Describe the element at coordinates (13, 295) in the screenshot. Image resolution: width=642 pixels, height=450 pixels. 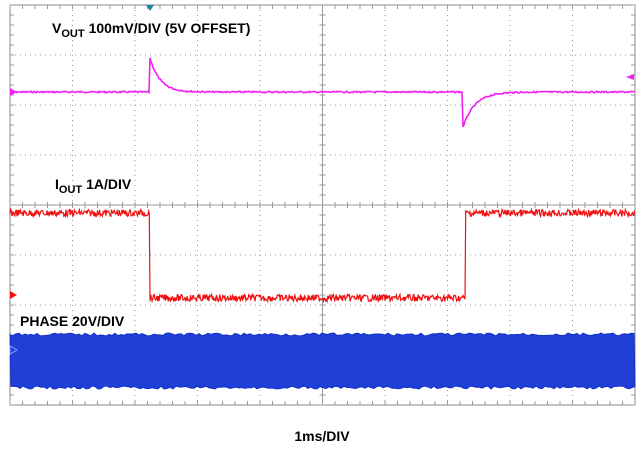
I see `iout-marker` at that location.